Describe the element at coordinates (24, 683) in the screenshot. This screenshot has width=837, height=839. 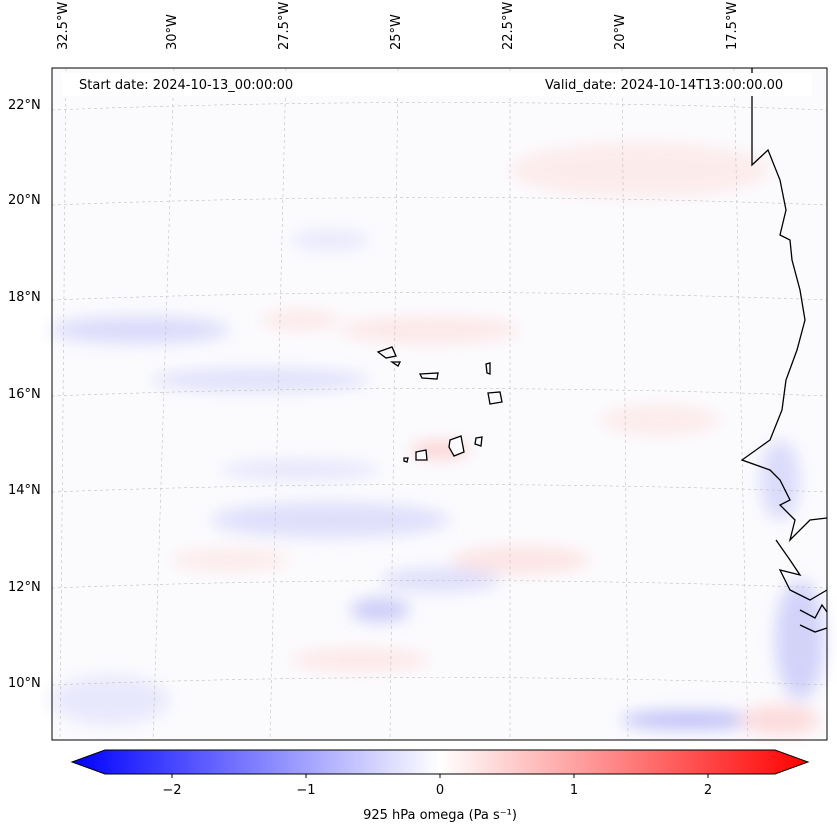
I see `lat-label: 10°N` at that location.